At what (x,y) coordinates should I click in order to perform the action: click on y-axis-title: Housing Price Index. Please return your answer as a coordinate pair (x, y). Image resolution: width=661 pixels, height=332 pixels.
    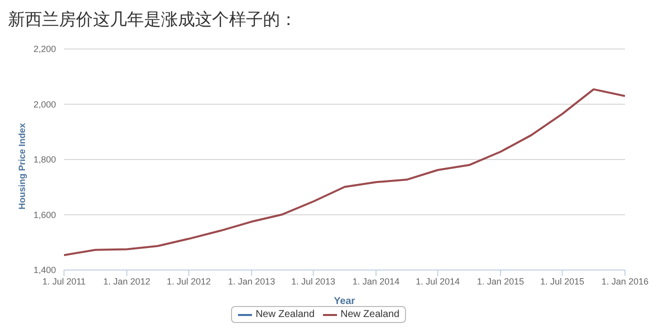
    Looking at the image, I should click on (22, 166).